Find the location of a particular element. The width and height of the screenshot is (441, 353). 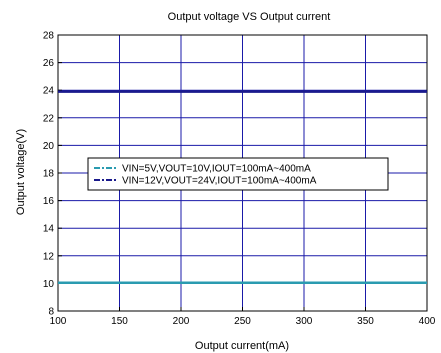

legend-box is located at coordinates (238, 174).